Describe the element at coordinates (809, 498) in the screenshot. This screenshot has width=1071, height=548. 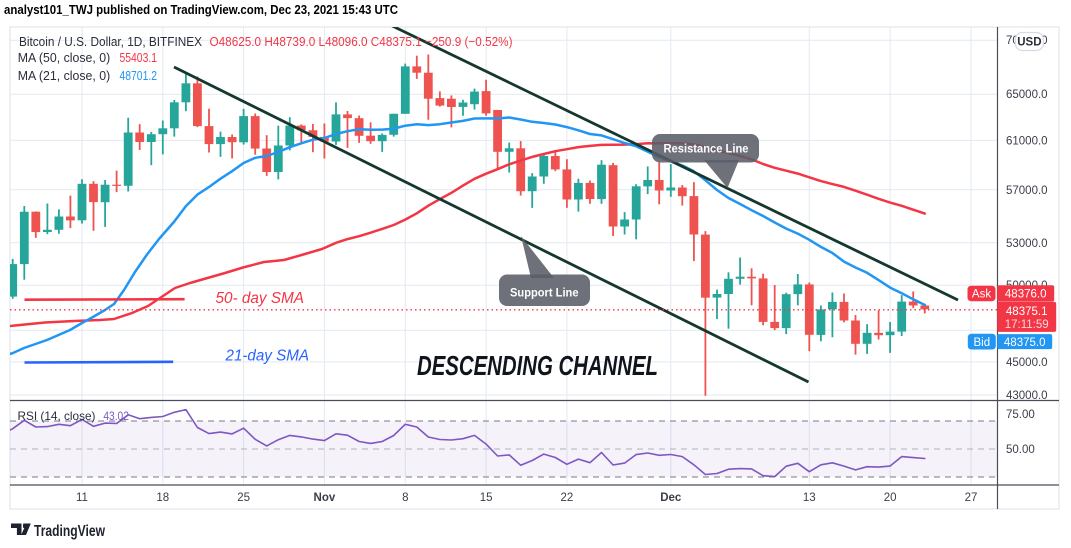
I see `svg-text: 13` at that location.